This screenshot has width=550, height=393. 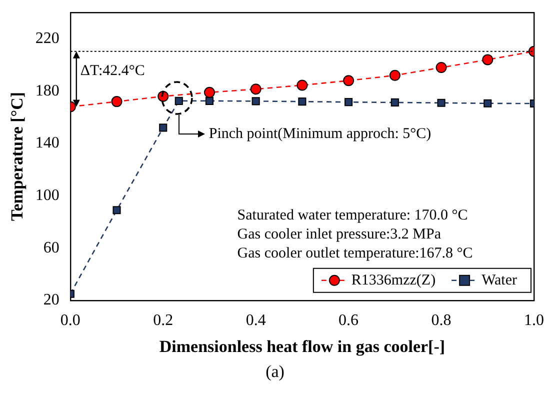 What do you see at coordinates (17, 157) in the screenshot?
I see `y-axis-title: Temperature [°C]` at bounding box center [17, 157].